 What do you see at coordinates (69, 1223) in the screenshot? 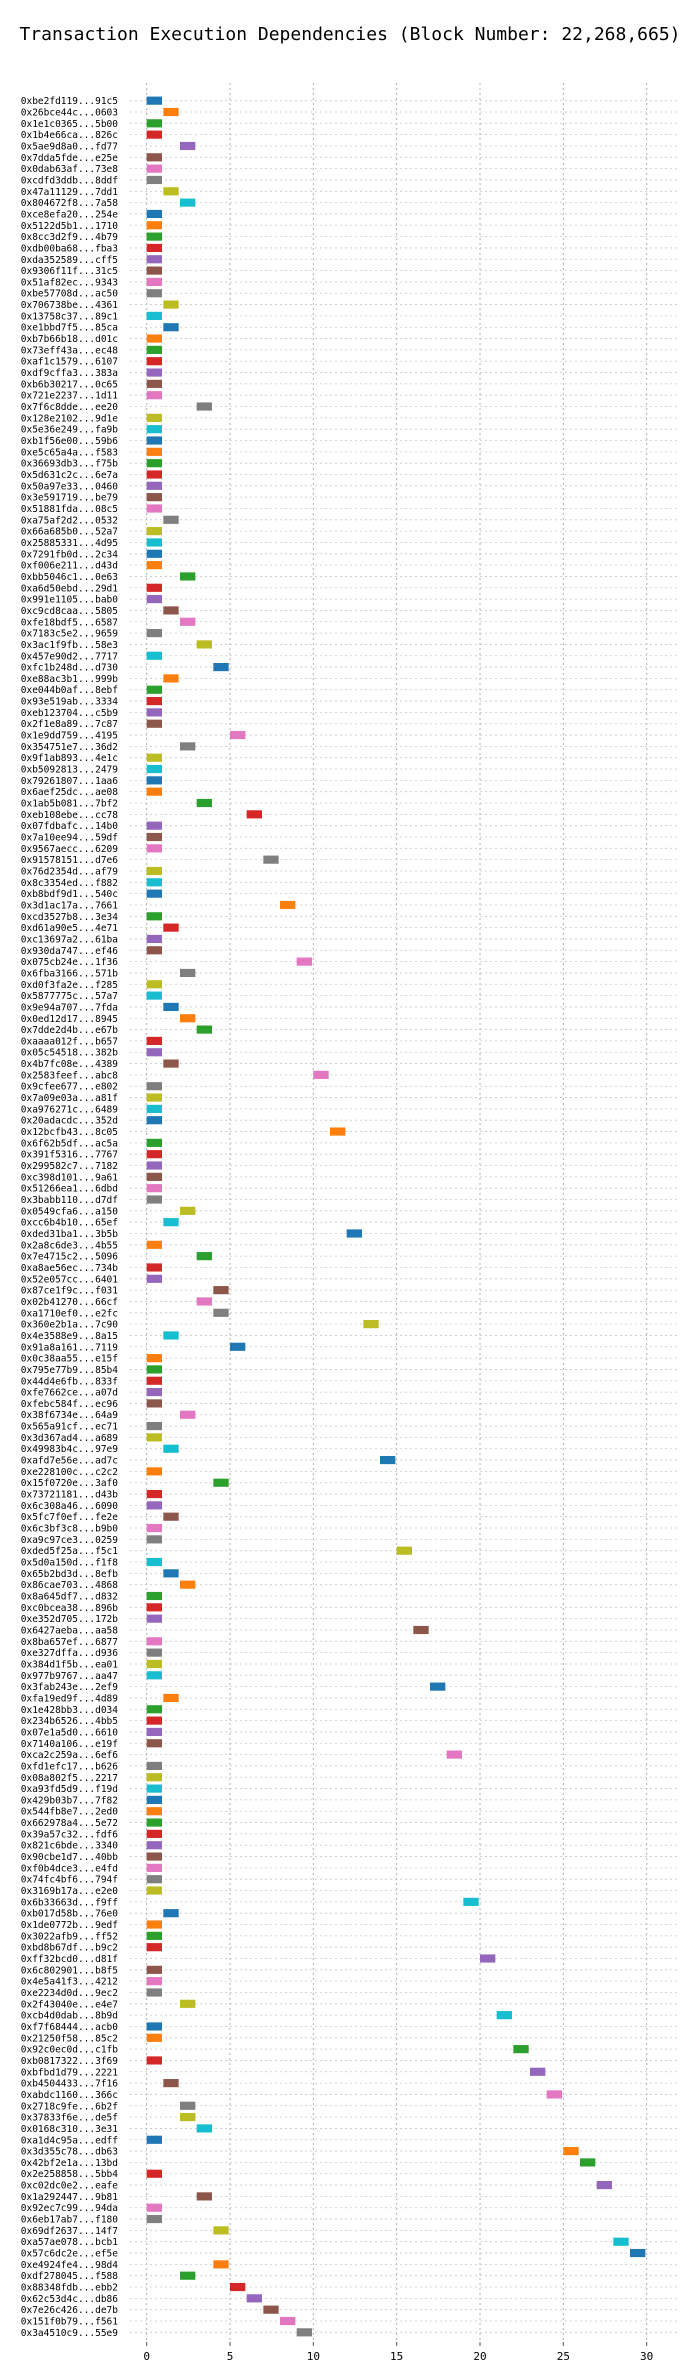
I see `transaction-label: 0xcc6b4b10...65ef` at bounding box center [69, 1223].